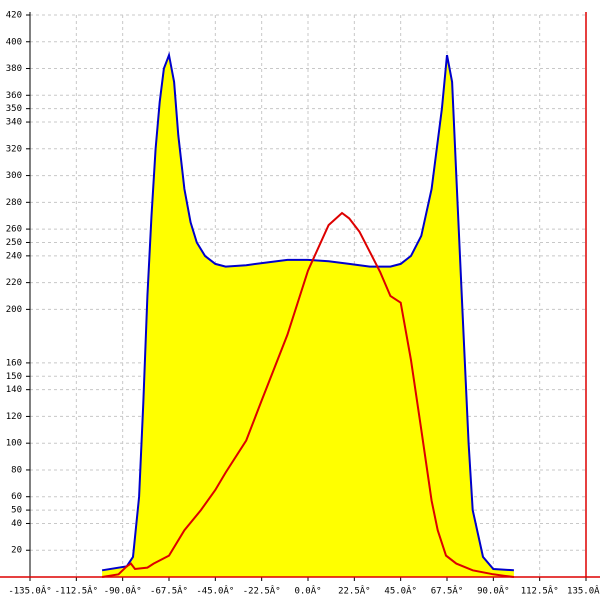 The width and height of the screenshot is (600, 604). Describe the element at coordinates (14, 42) in the screenshot. I see `y-tick-label: 400` at that location.